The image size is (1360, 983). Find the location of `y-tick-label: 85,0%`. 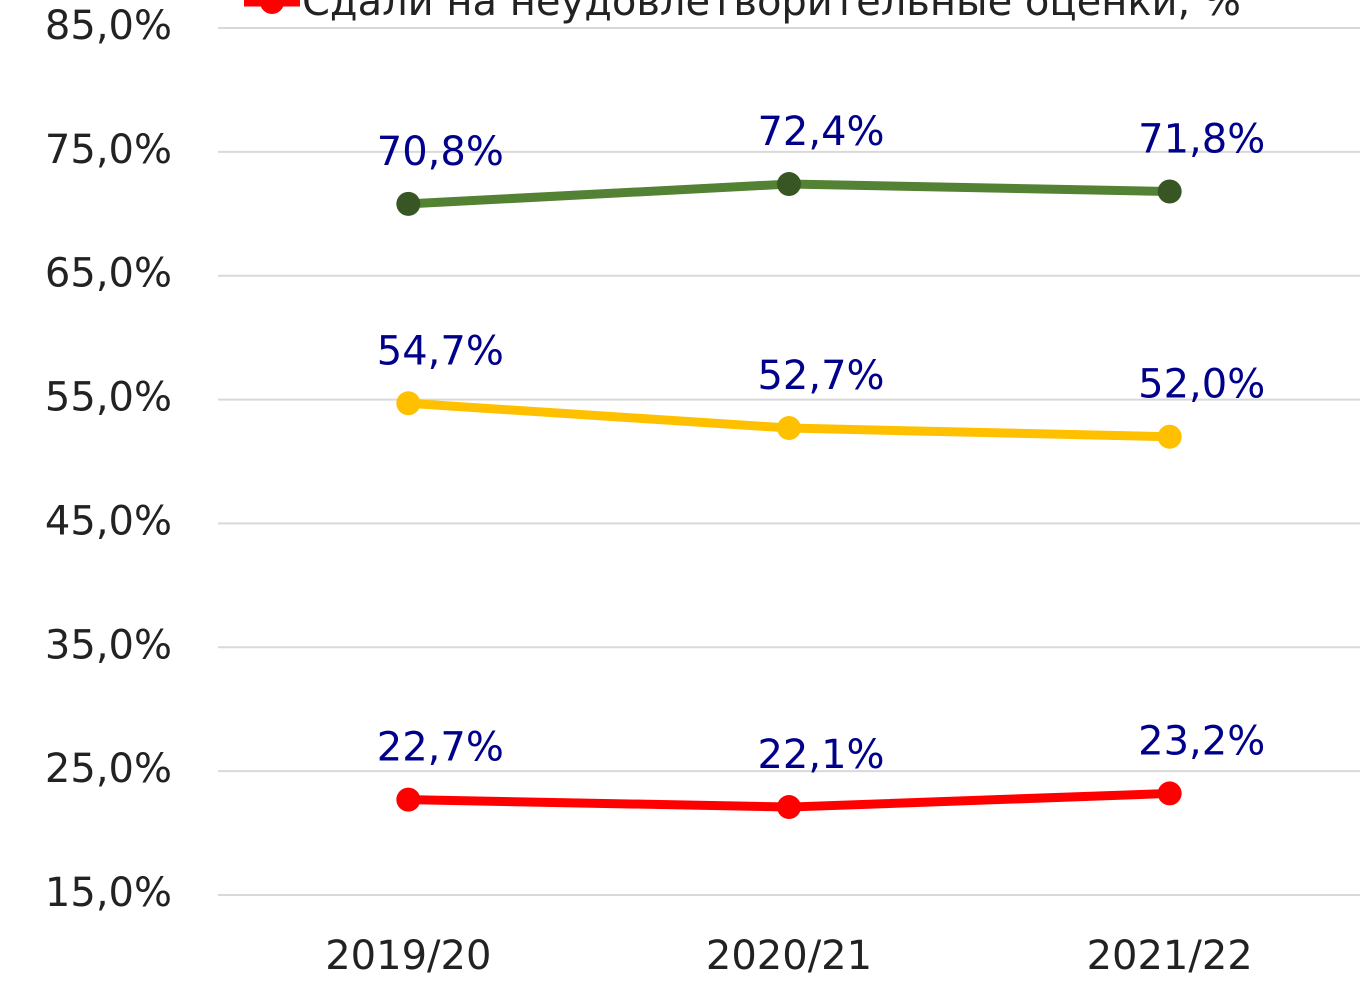

y-tick-label: 85,0% is located at coordinates (108, 26).